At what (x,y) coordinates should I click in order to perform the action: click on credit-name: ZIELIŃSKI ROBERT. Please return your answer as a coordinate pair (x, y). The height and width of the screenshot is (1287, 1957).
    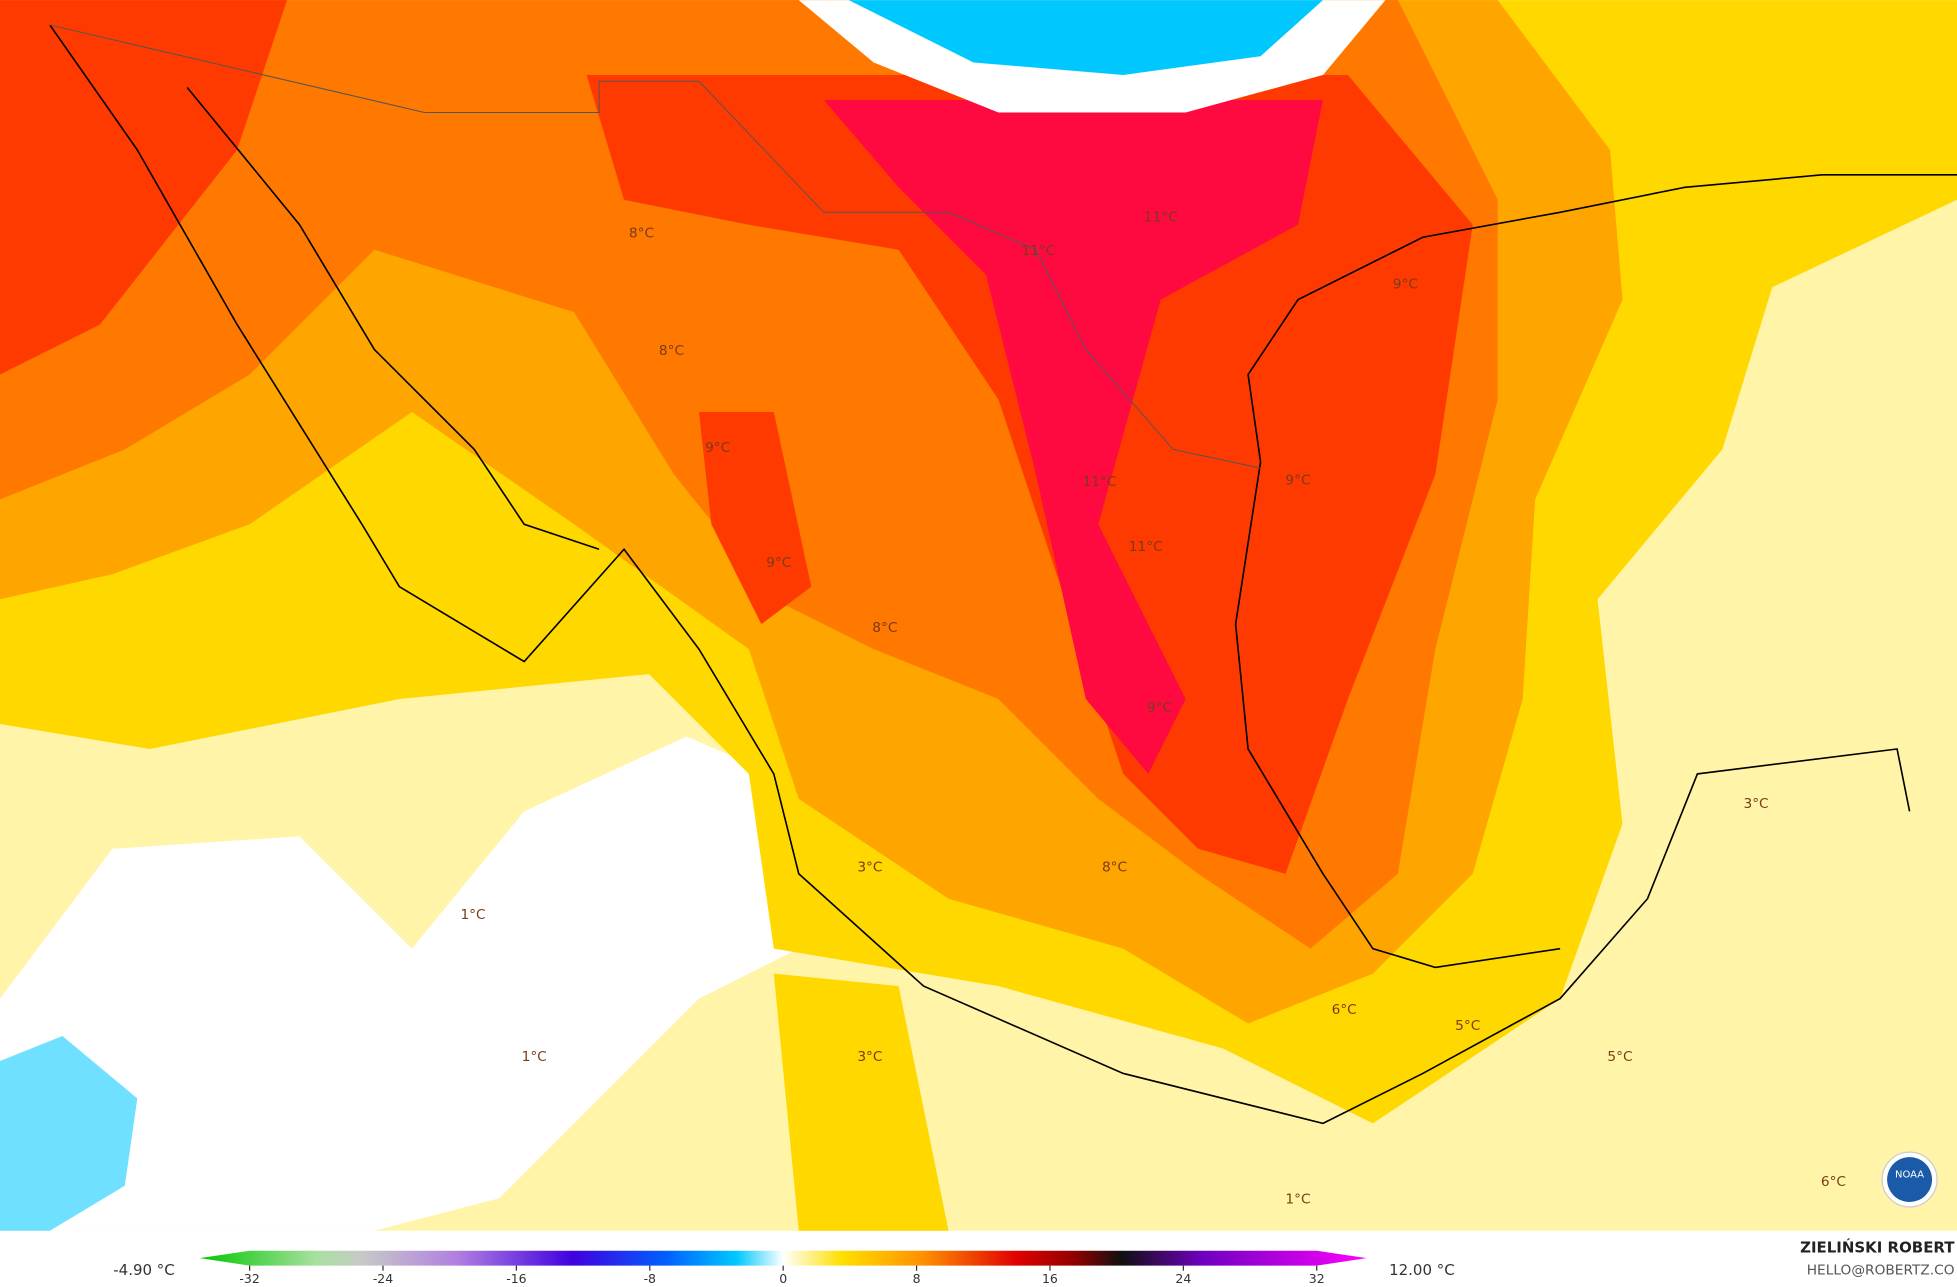
    Looking at the image, I should click on (1877, 1247).